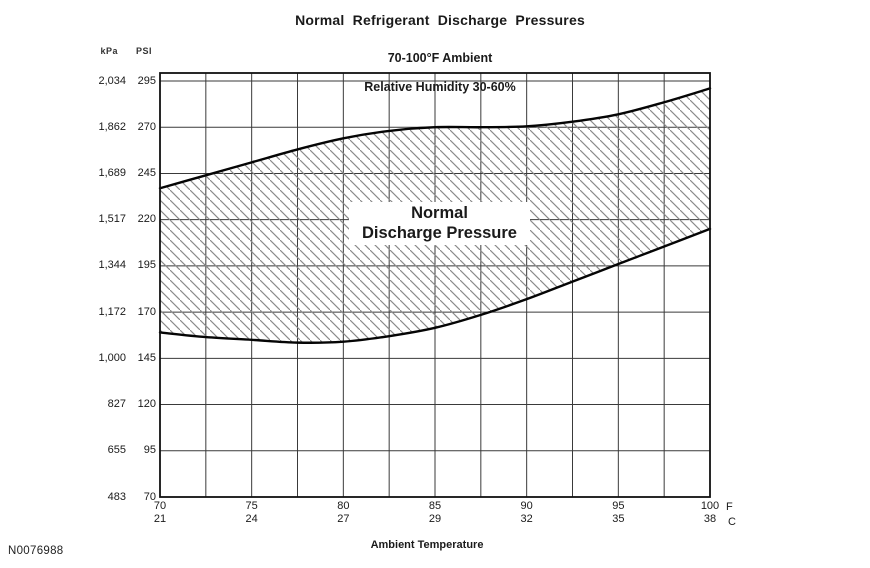 The width and height of the screenshot is (870, 568). Describe the element at coordinates (146, 80) in the screenshot. I see `y-tick-psi: 295` at that location.